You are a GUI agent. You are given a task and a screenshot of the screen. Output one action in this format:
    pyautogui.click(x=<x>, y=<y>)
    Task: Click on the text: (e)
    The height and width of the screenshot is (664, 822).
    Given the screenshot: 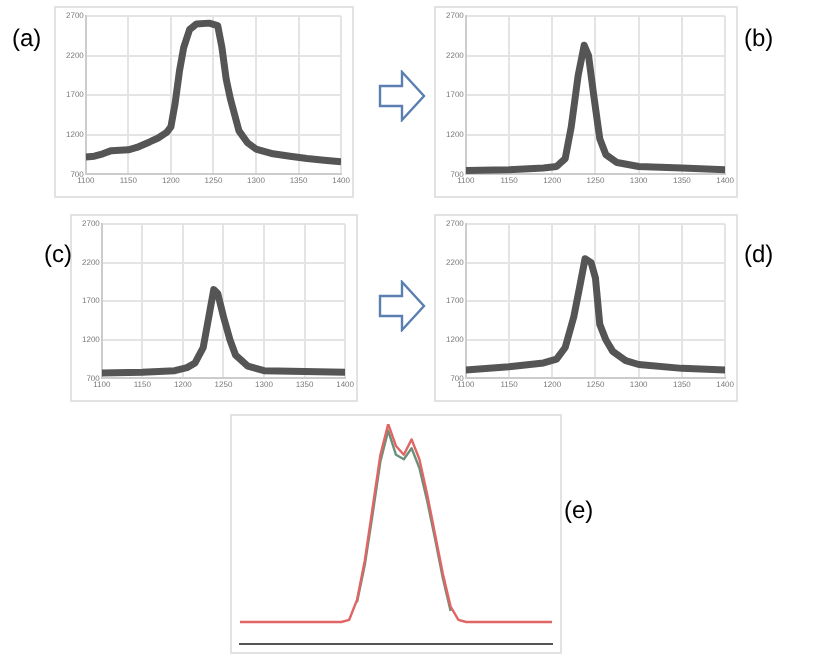 What is the action you would take?
    pyautogui.click(x=579, y=510)
    